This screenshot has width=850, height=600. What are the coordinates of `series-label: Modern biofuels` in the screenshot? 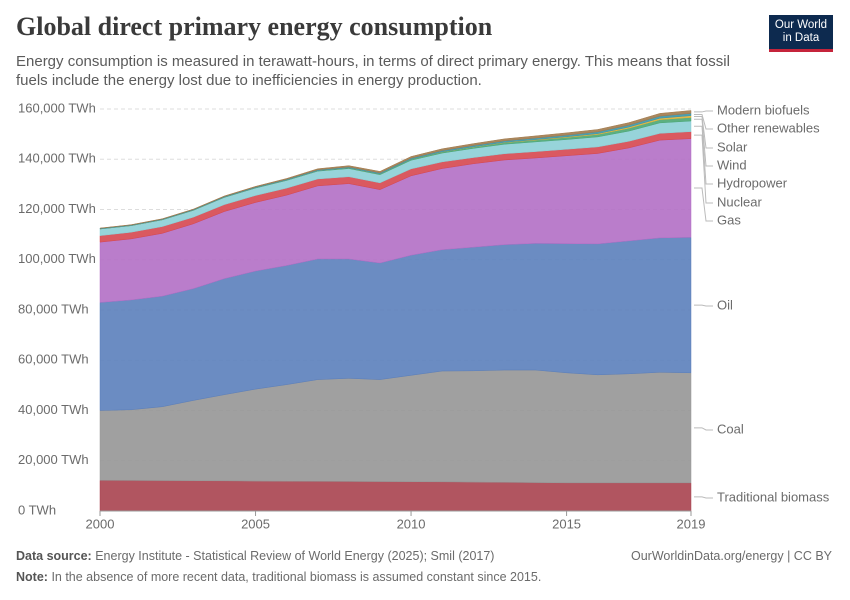 It's located at (763, 109).